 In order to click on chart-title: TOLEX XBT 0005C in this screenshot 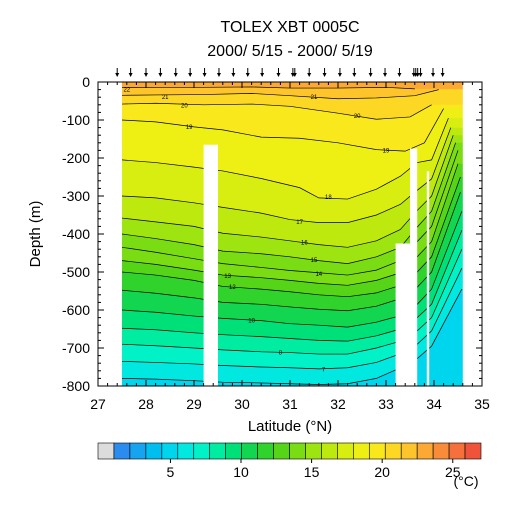, I will do `click(289, 27)`.